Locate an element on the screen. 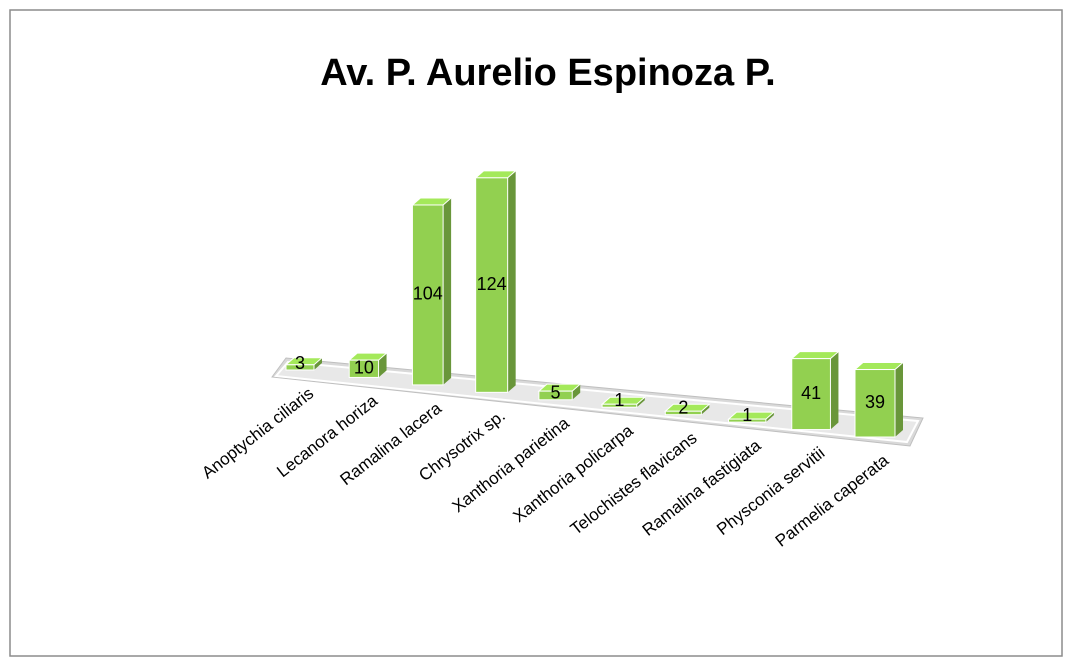  data-label: 41 is located at coordinates (811, 393).